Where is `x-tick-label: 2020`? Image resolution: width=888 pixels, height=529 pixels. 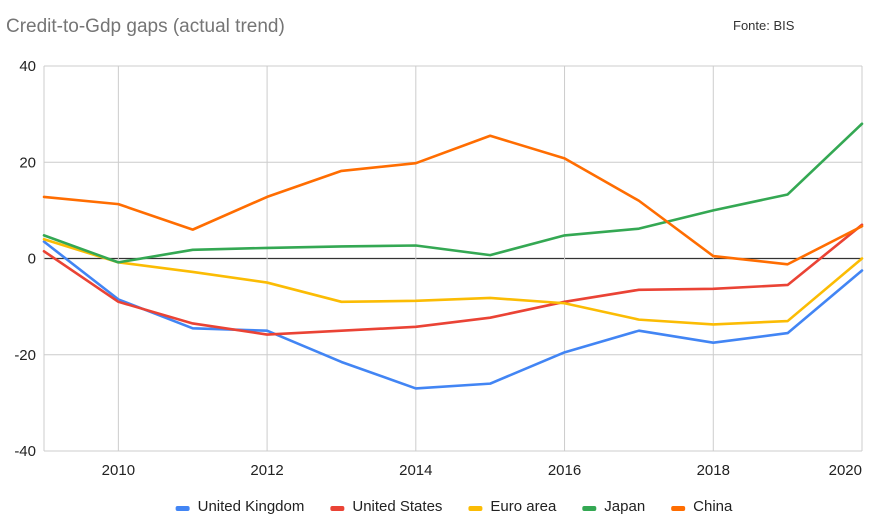
x-tick-label: 2020 is located at coordinates (845, 470).